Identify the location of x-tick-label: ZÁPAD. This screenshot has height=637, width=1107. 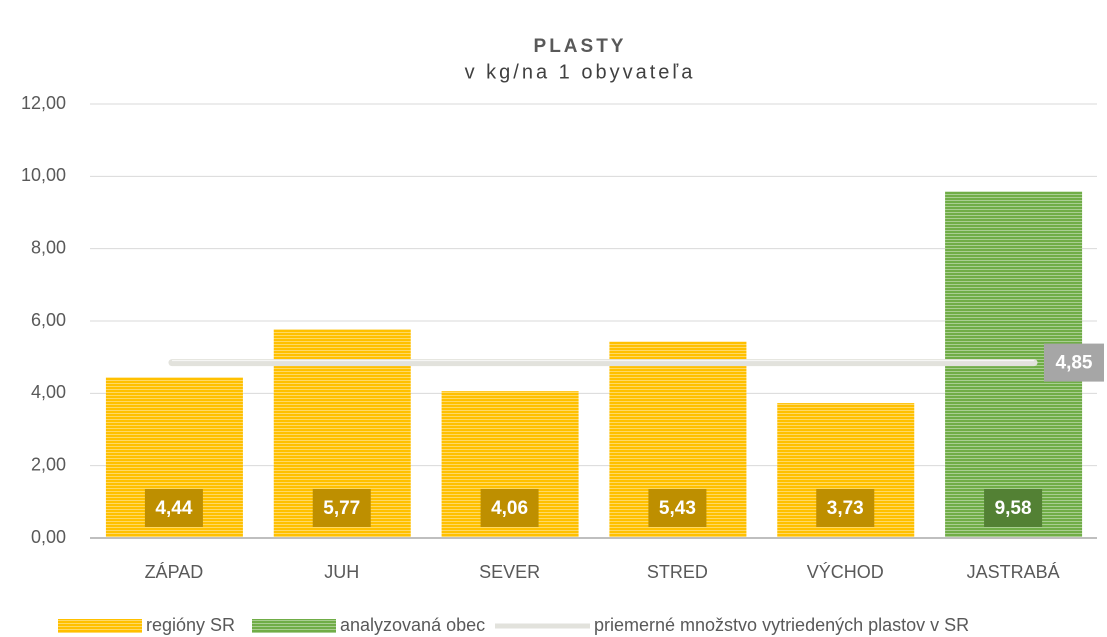
(174, 572).